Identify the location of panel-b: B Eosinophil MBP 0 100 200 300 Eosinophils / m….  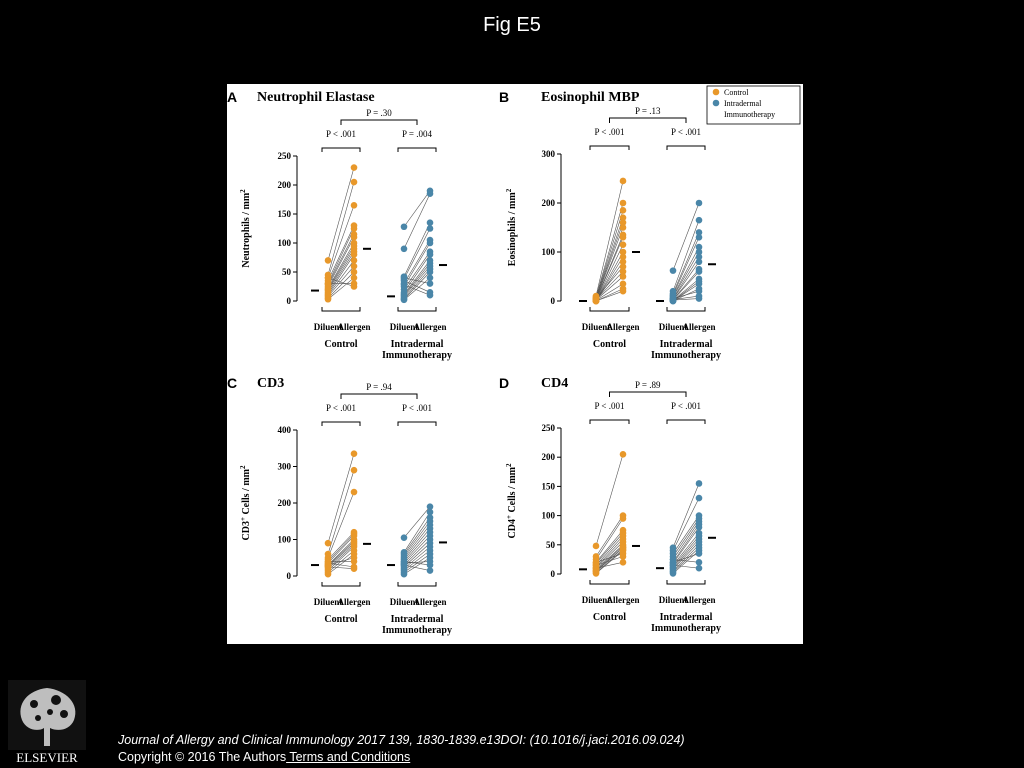
(610, 225).